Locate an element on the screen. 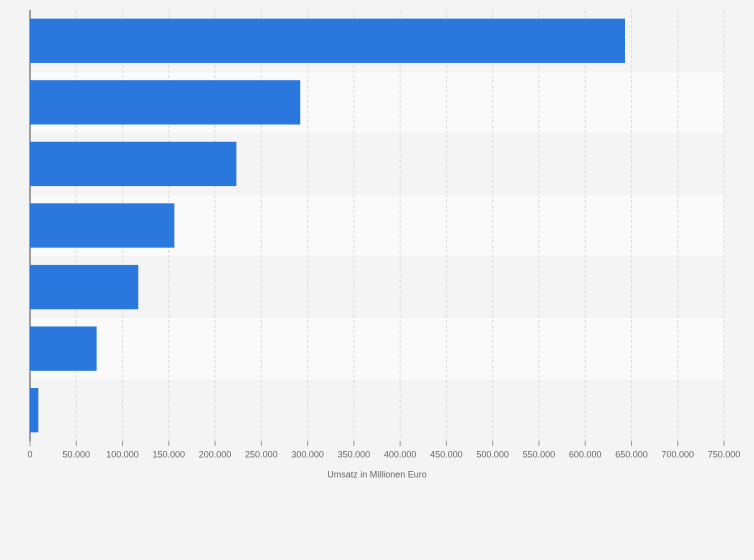 Image resolution: width=754 pixels, height=560 pixels. x-tick-label: 50.000 is located at coordinates (77, 454).